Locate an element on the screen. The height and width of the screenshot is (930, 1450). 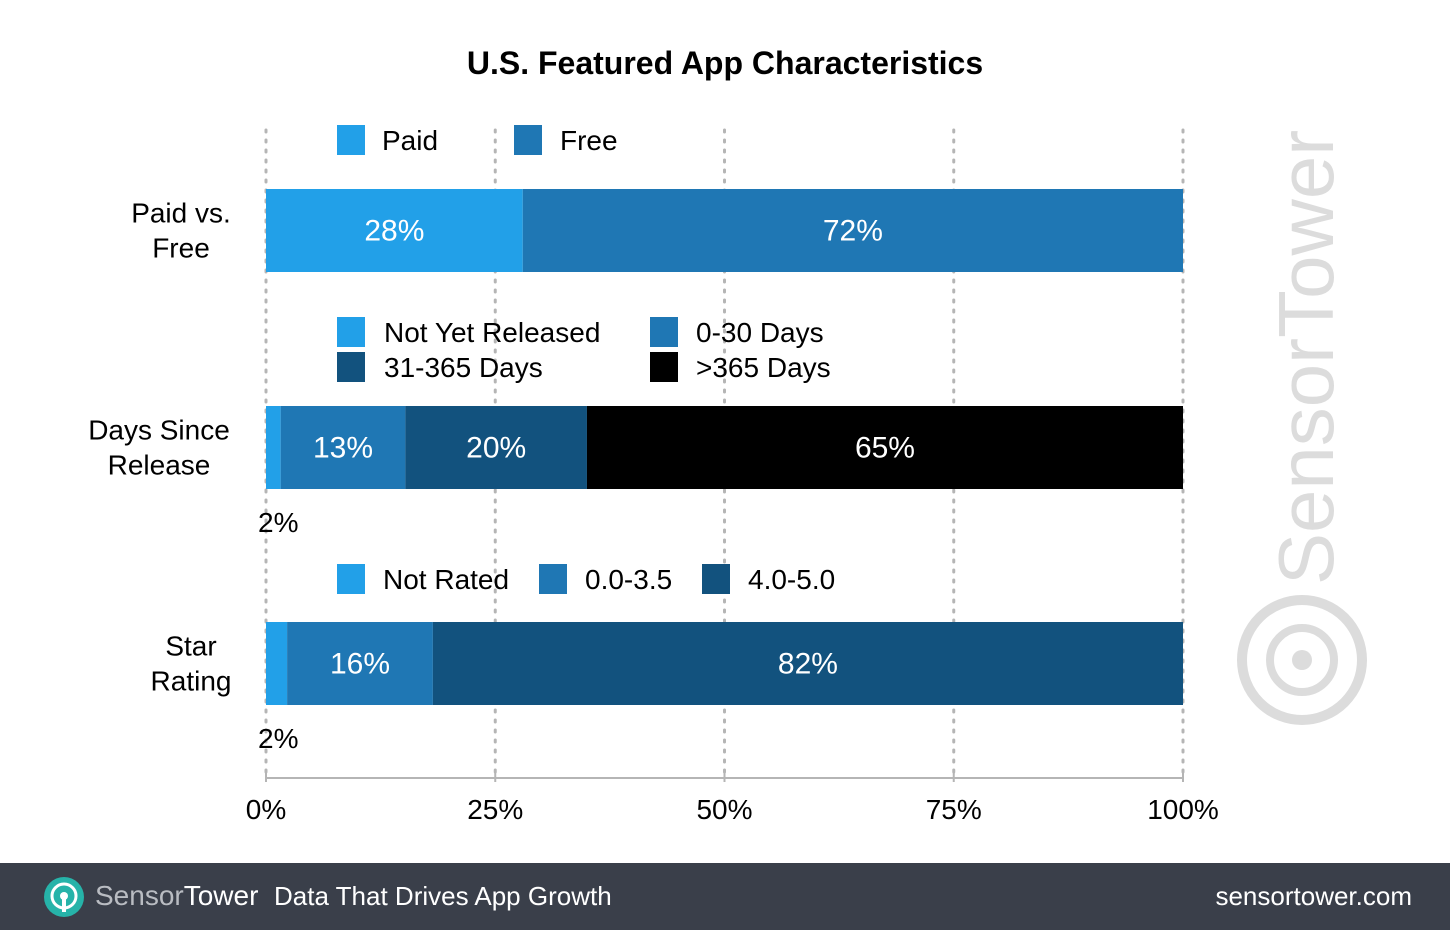
data-label: 72% is located at coordinates (853, 231).